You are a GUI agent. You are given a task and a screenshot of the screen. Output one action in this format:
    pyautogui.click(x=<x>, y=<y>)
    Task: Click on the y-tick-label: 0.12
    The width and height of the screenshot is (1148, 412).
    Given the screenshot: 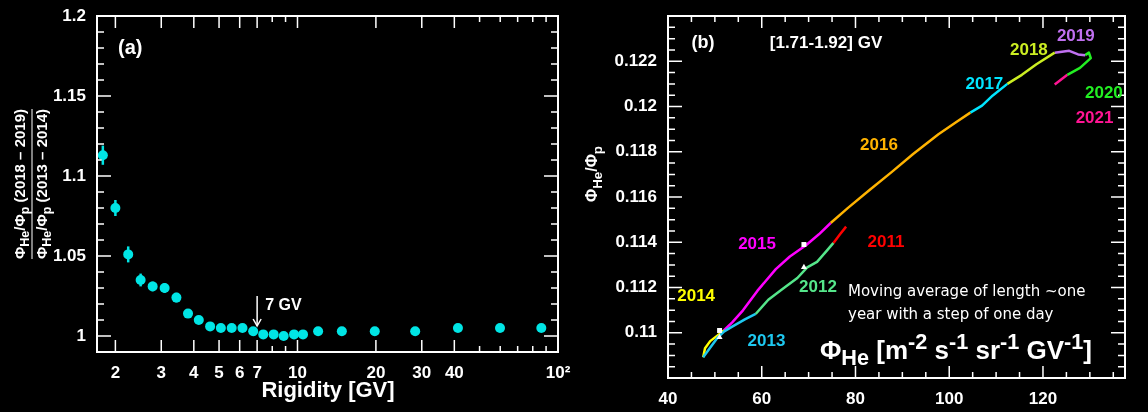 What is the action you would take?
    pyautogui.click(x=640, y=106)
    